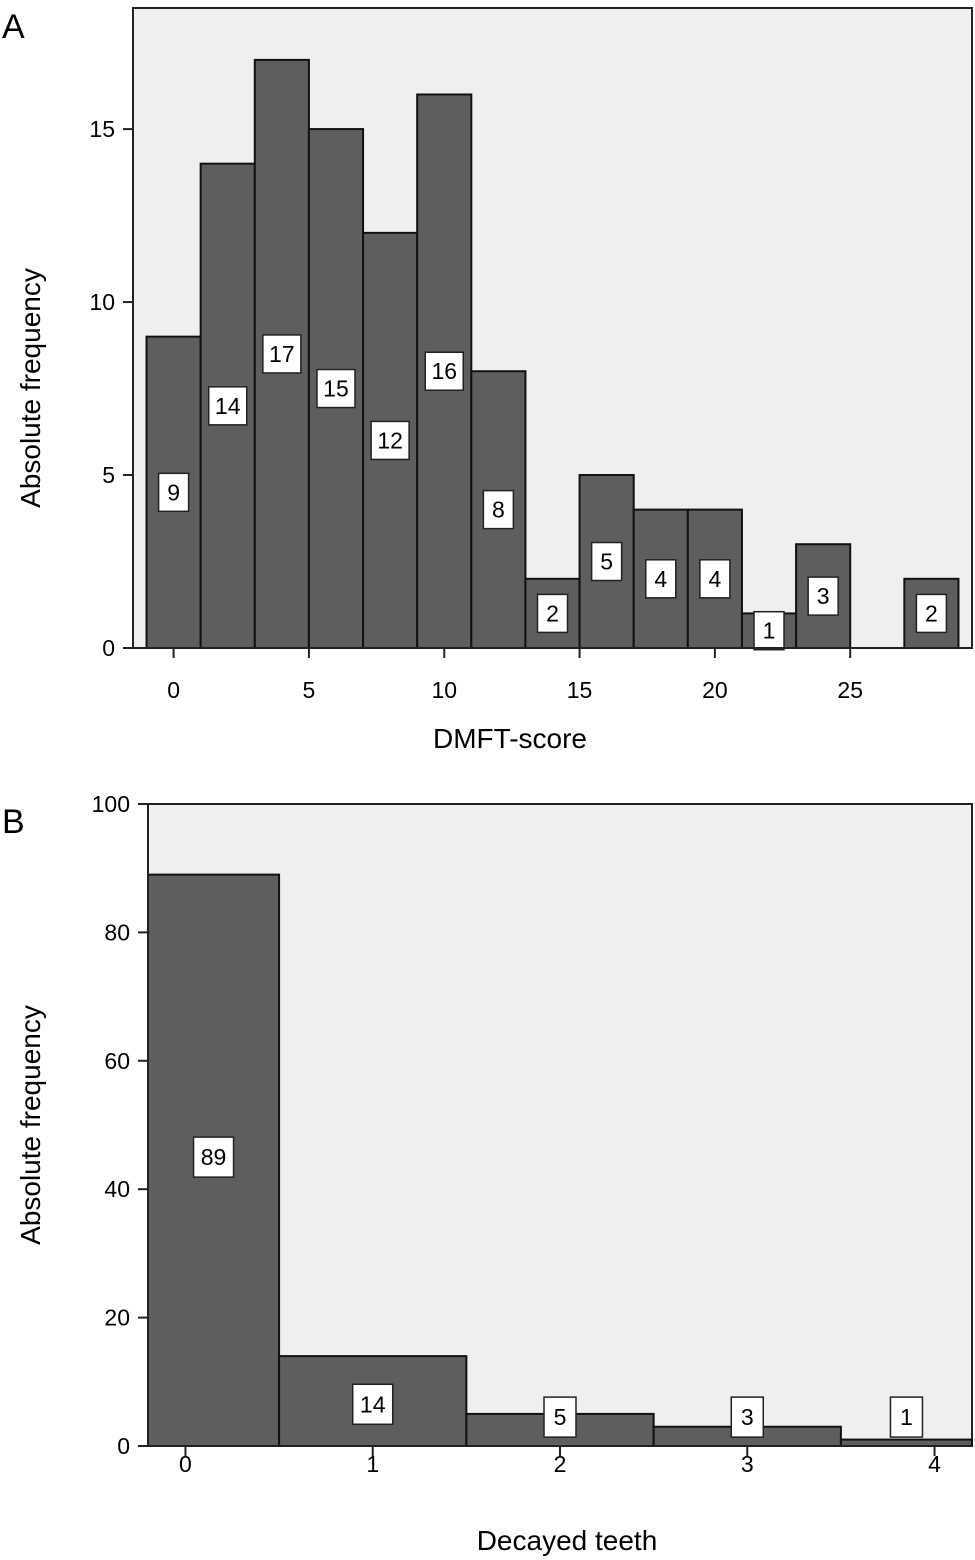 Image resolution: width=975 pixels, height=1560 pixels. I want to click on x-tick-label: 15, so click(580, 690).